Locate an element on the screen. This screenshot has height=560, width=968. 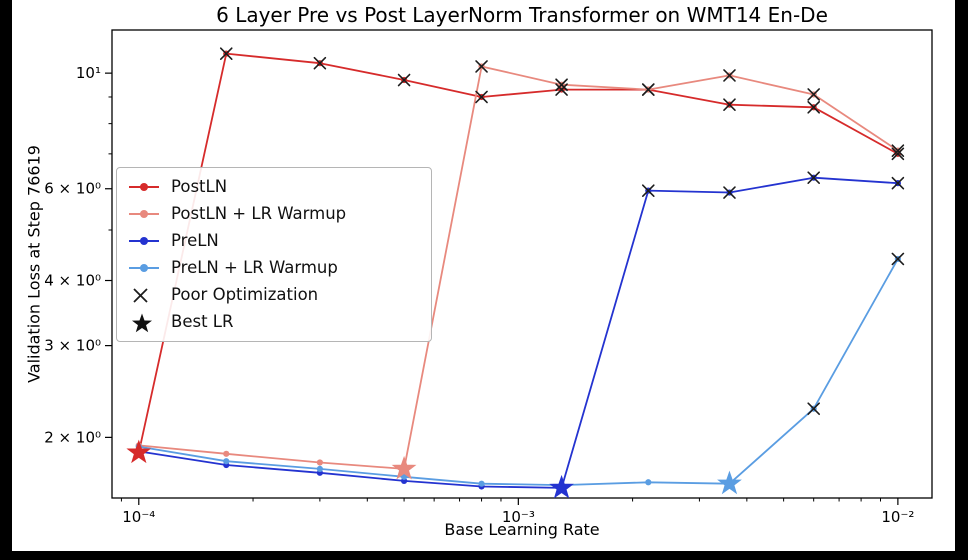
svg-text: 6 × 10⁰ is located at coordinates (72, 189).